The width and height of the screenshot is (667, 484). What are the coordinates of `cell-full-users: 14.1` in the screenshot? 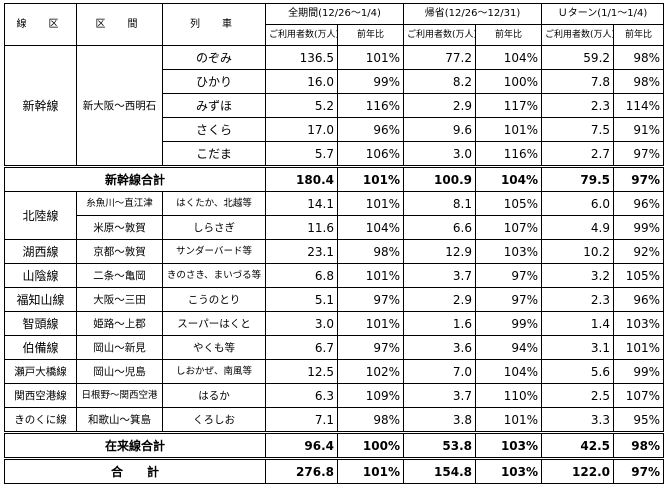 It's located at (301, 203).